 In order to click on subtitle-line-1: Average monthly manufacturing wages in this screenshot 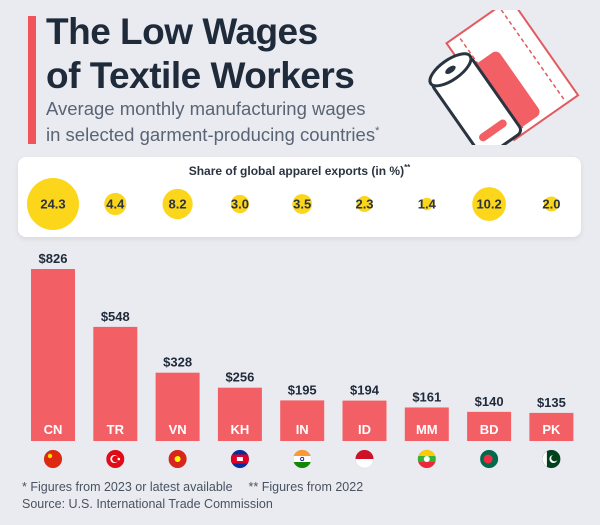, I will do `click(206, 108)`.